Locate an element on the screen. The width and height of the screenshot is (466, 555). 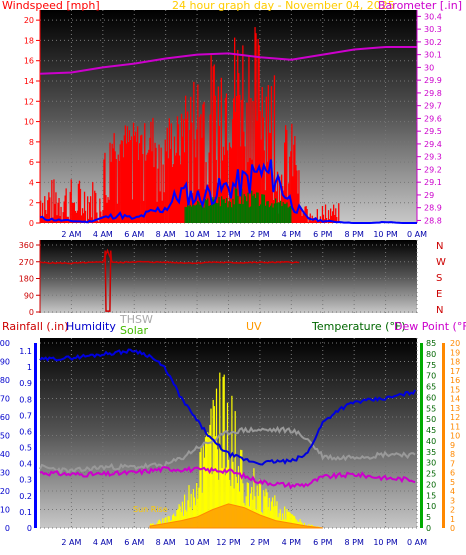
rain-y-tick: 0.9 is located at coordinates (25, 383).